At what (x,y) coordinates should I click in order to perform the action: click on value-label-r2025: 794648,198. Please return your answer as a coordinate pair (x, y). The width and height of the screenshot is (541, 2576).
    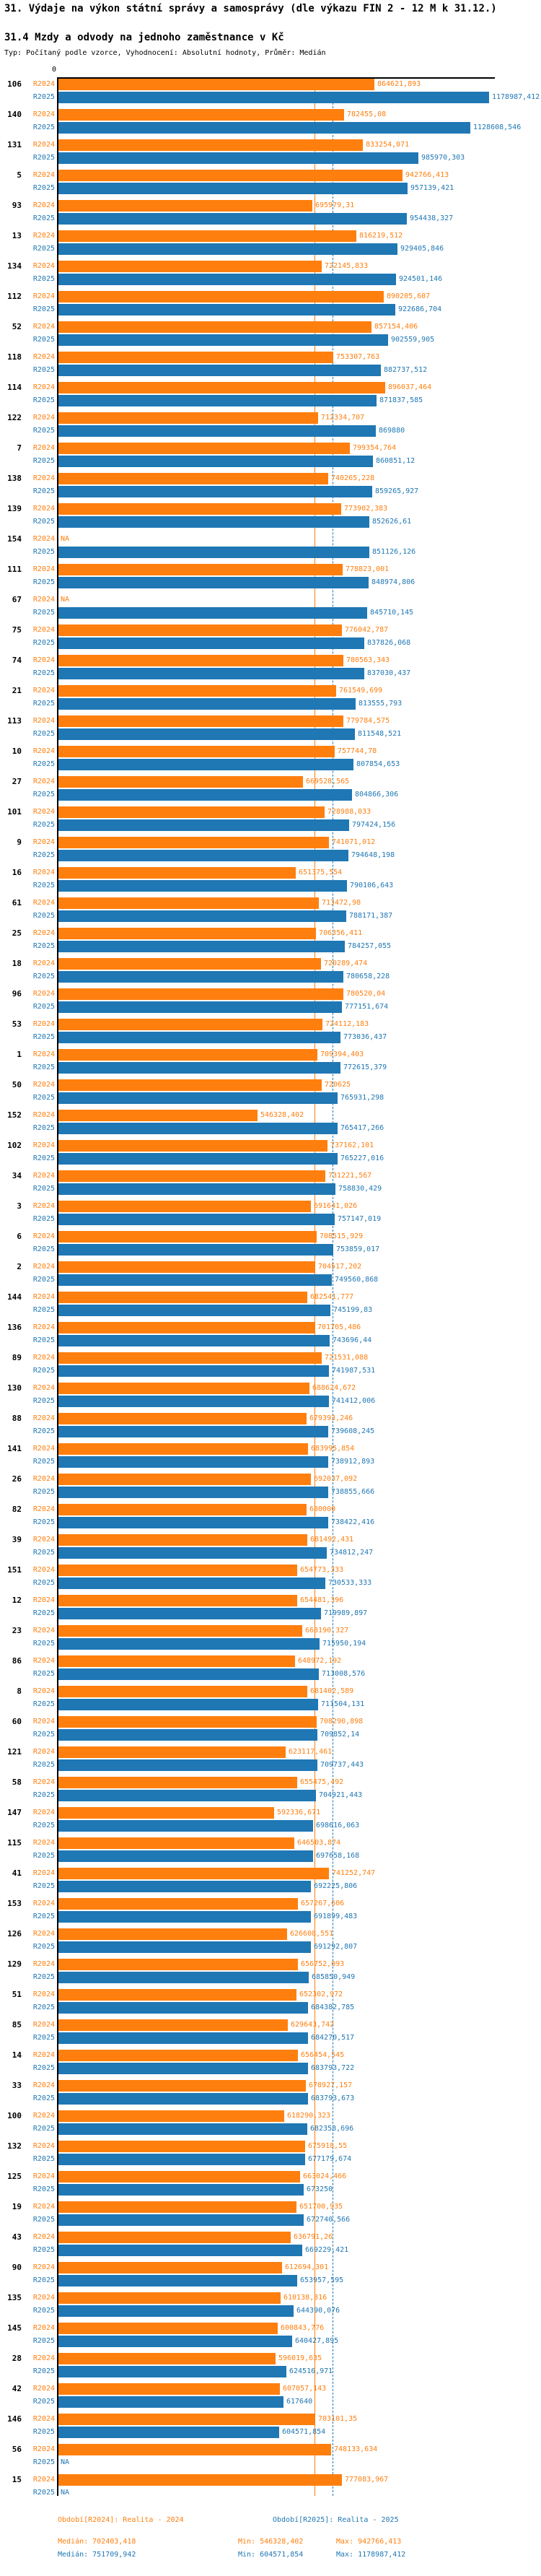
    Looking at the image, I should click on (373, 855).